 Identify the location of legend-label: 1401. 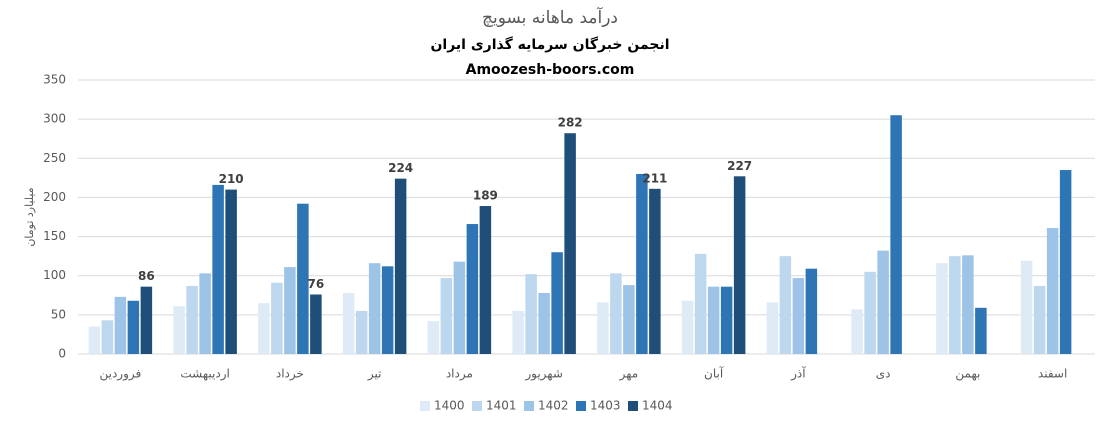
(501, 406).